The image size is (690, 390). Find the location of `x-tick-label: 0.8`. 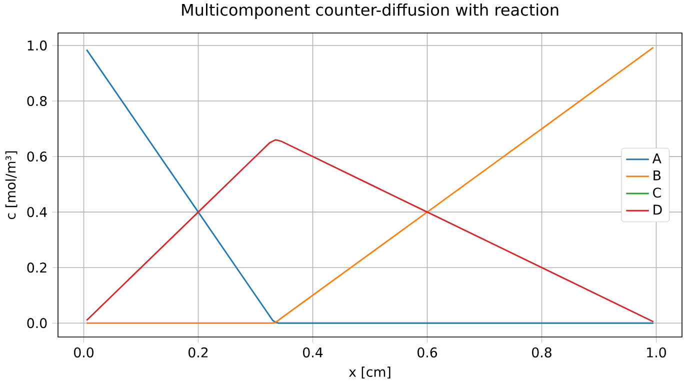

x-tick-label: 0.8 is located at coordinates (542, 352).